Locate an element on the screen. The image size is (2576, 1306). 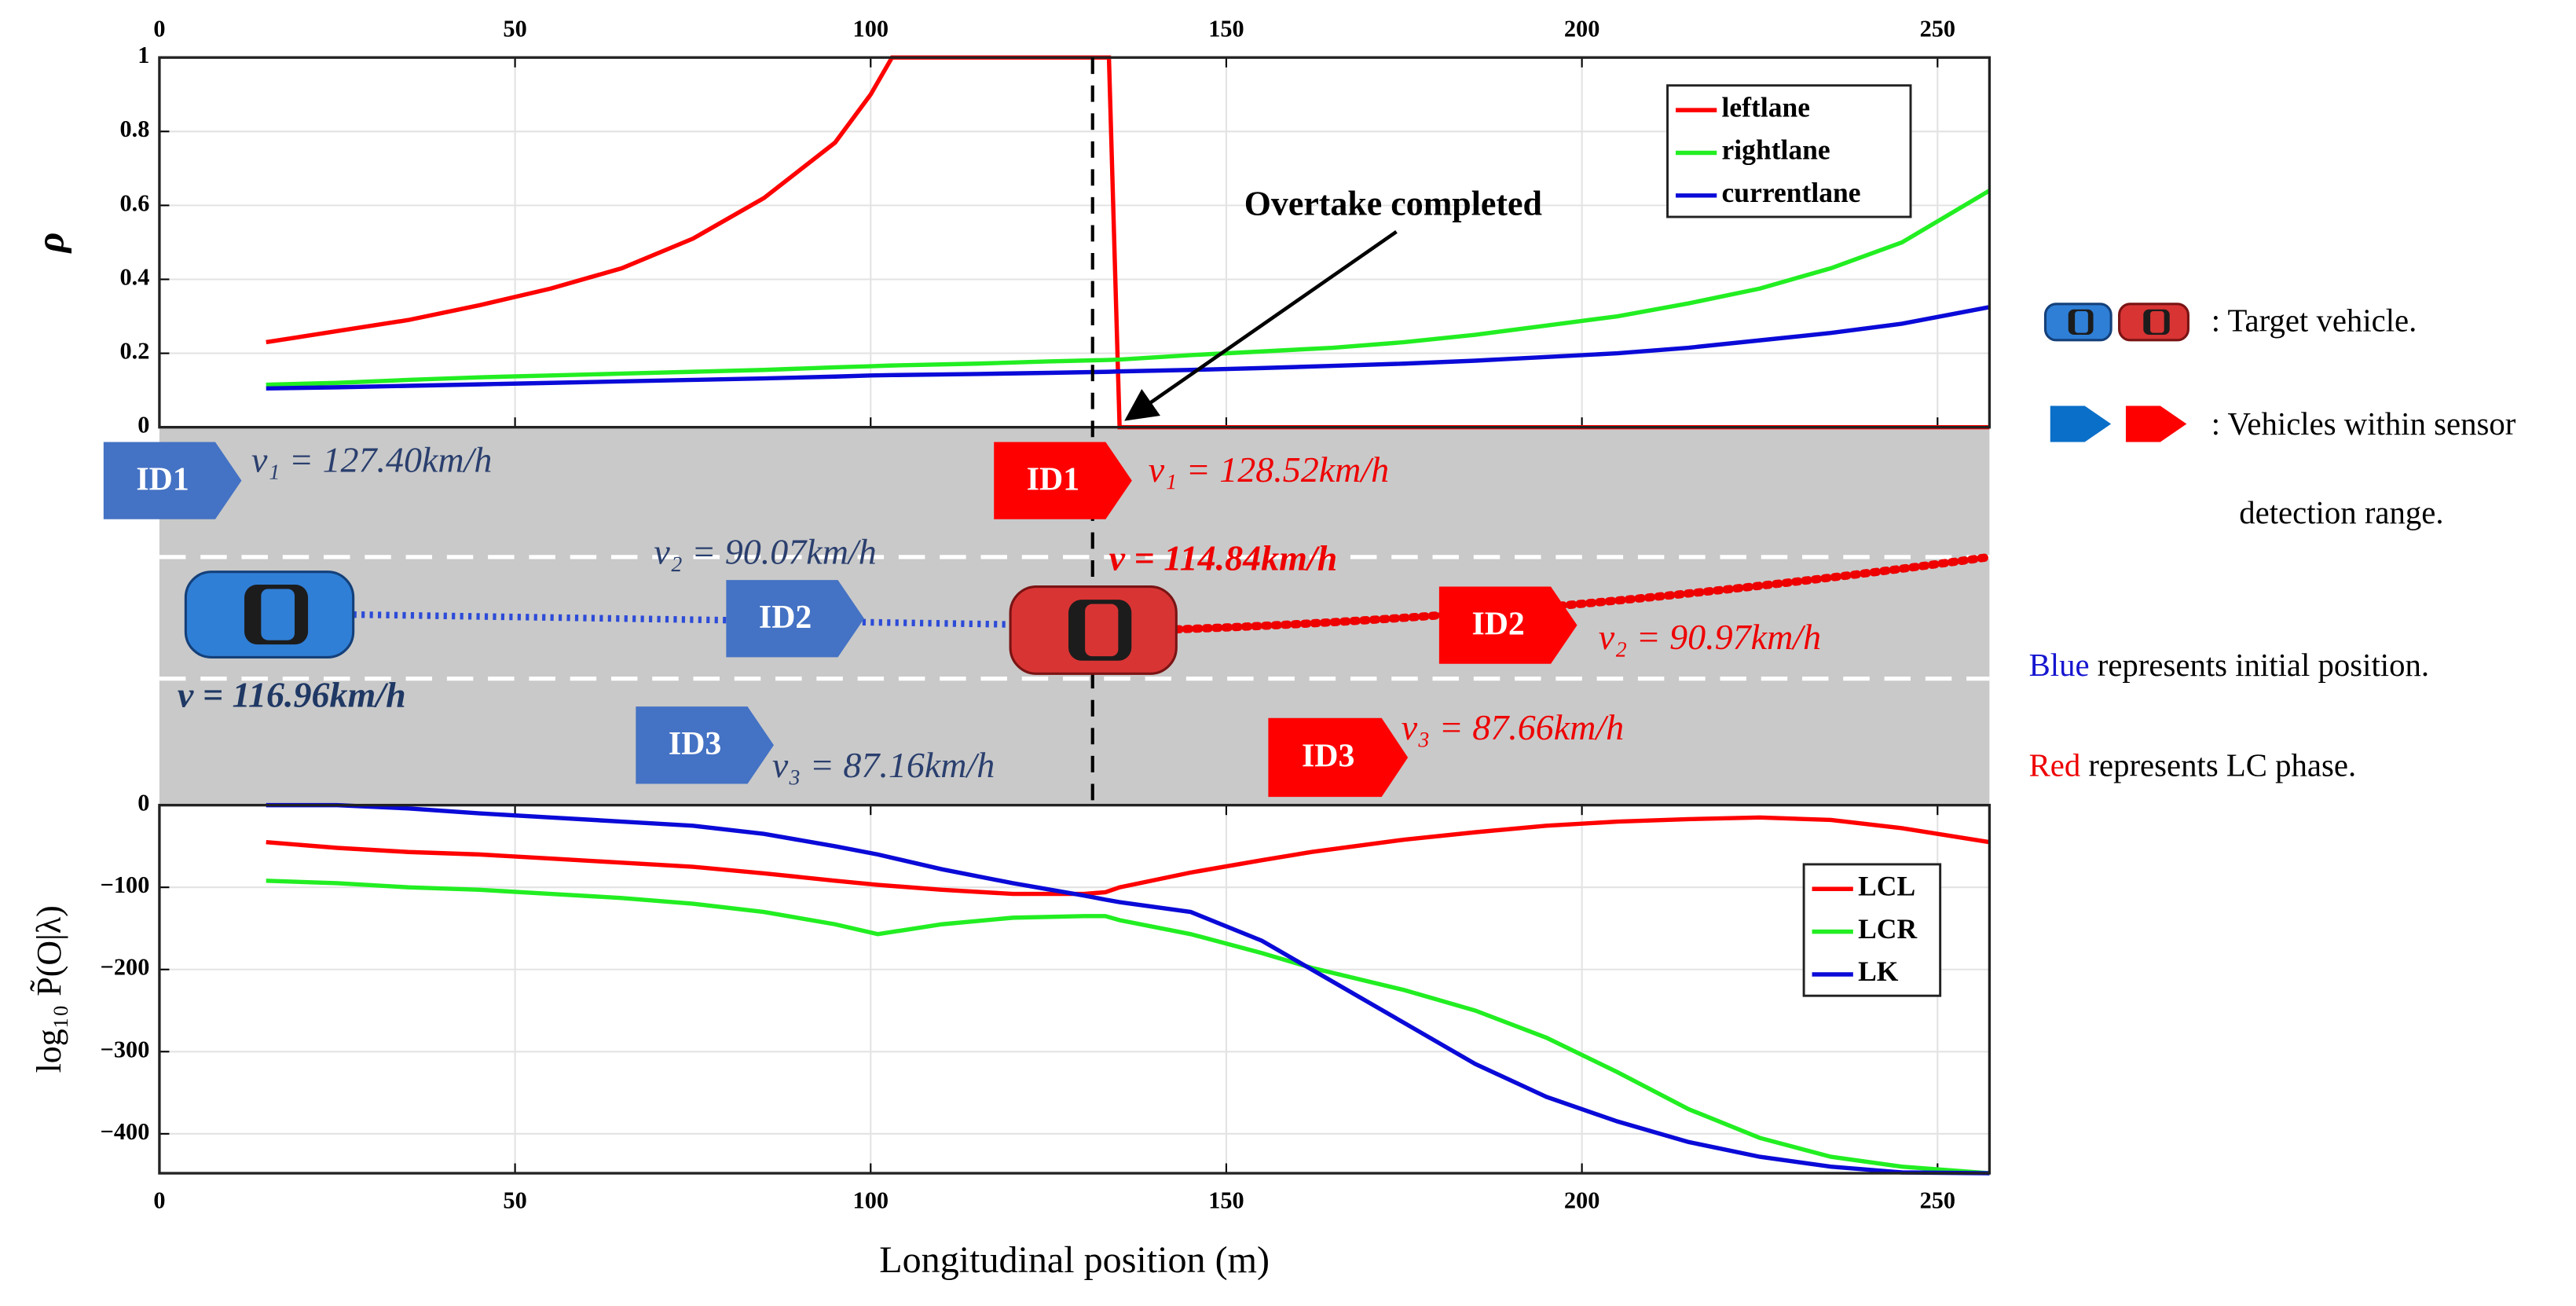
y-axis-label: ρ is located at coordinates (50, 244).